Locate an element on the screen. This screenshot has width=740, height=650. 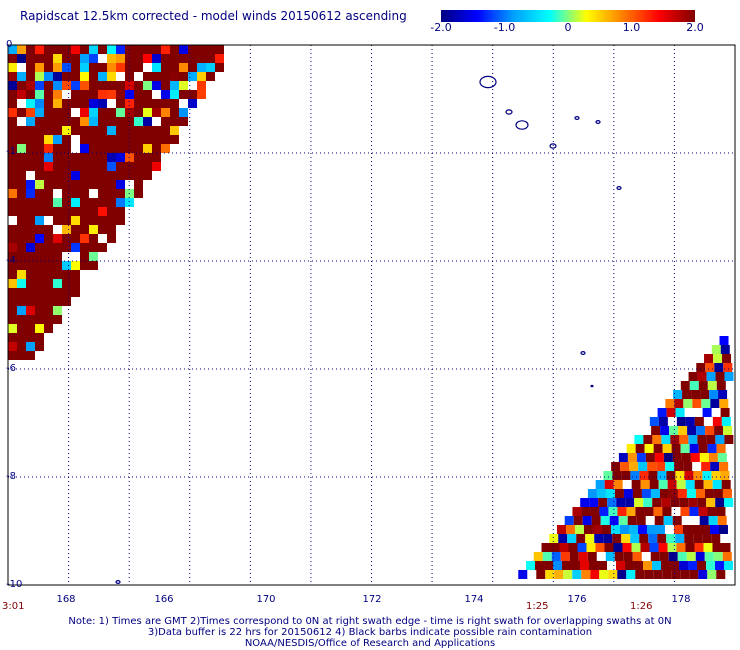
colorbar is located at coordinates (568, 16).